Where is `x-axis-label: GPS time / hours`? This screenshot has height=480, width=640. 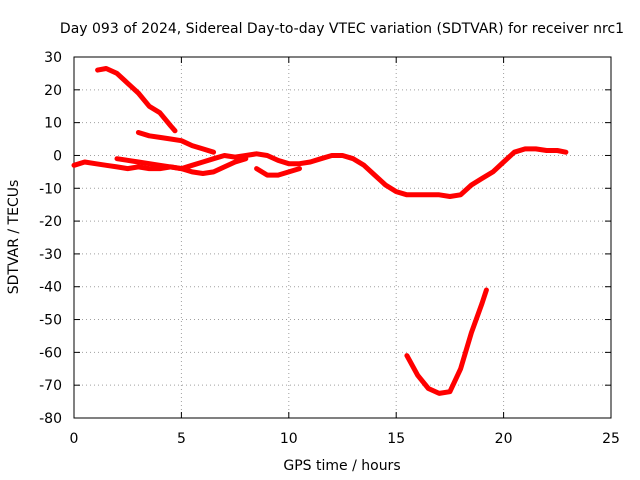
x-axis-label: GPS time / hours is located at coordinates (341, 466).